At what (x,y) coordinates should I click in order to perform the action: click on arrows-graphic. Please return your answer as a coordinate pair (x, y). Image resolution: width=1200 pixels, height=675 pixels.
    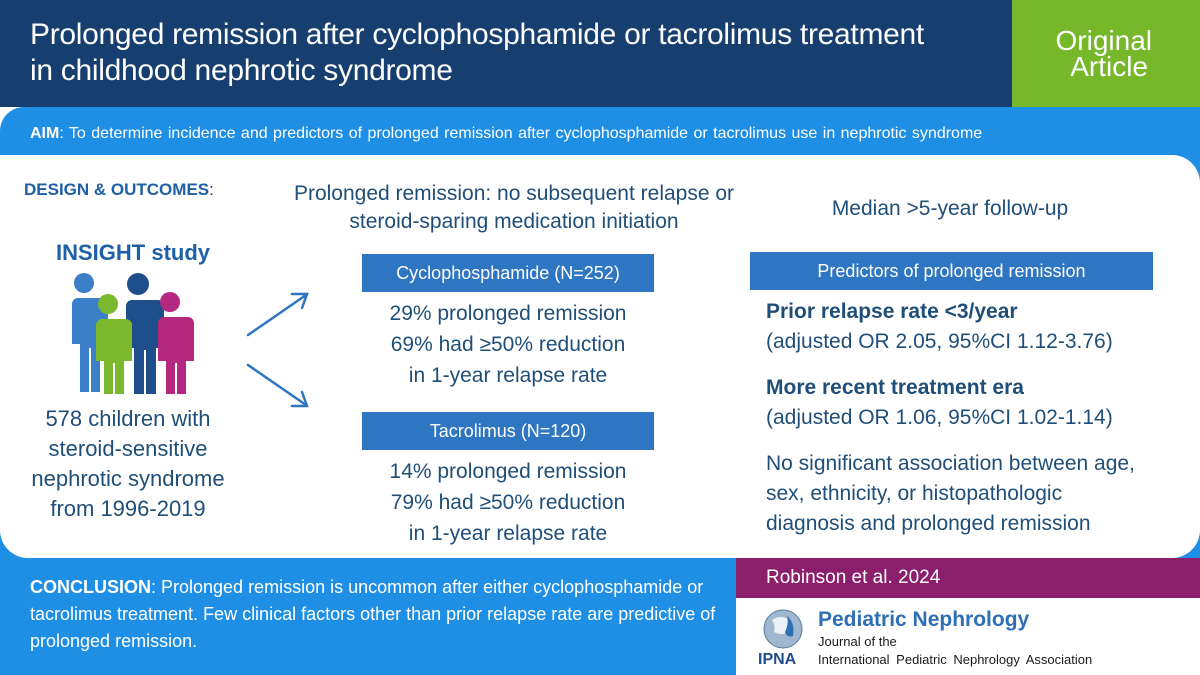
    Looking at the image, I should click on (277, 350).